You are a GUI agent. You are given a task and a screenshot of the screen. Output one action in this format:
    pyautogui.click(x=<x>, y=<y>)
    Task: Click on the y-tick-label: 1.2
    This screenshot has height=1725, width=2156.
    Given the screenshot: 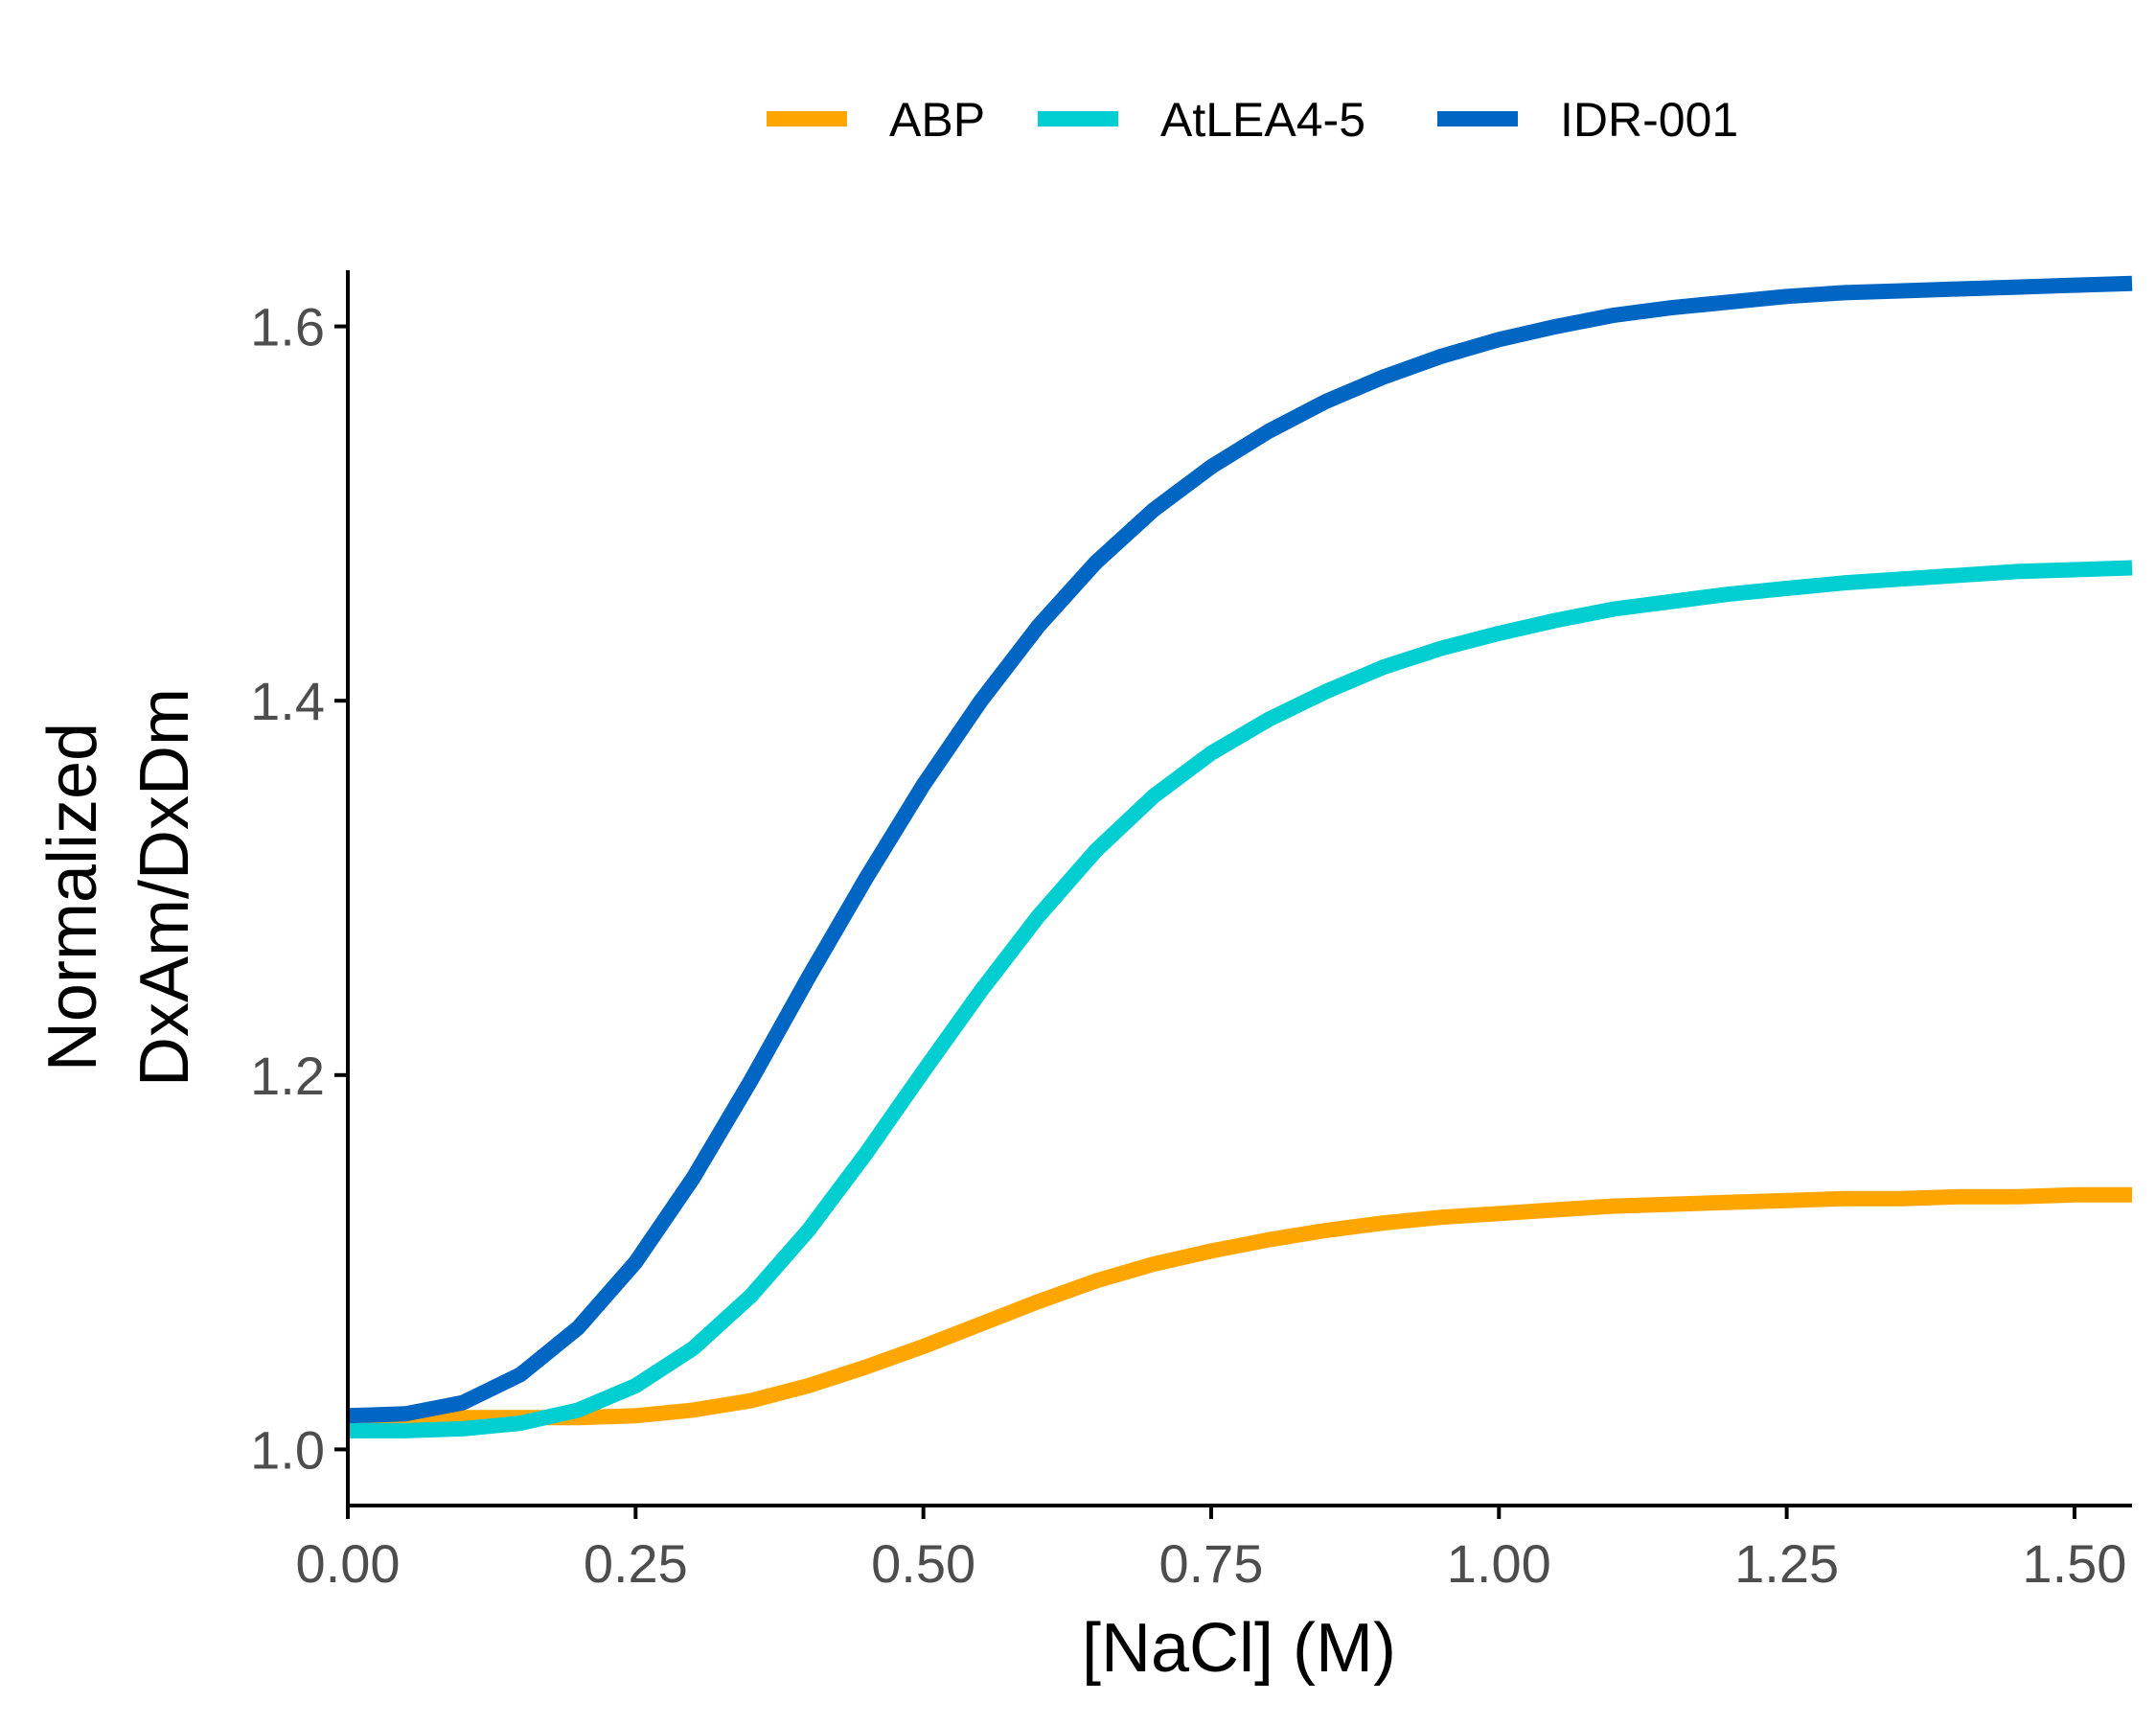 What is the action you would take?
    pyautogui.click(x=287, y=1076)
    